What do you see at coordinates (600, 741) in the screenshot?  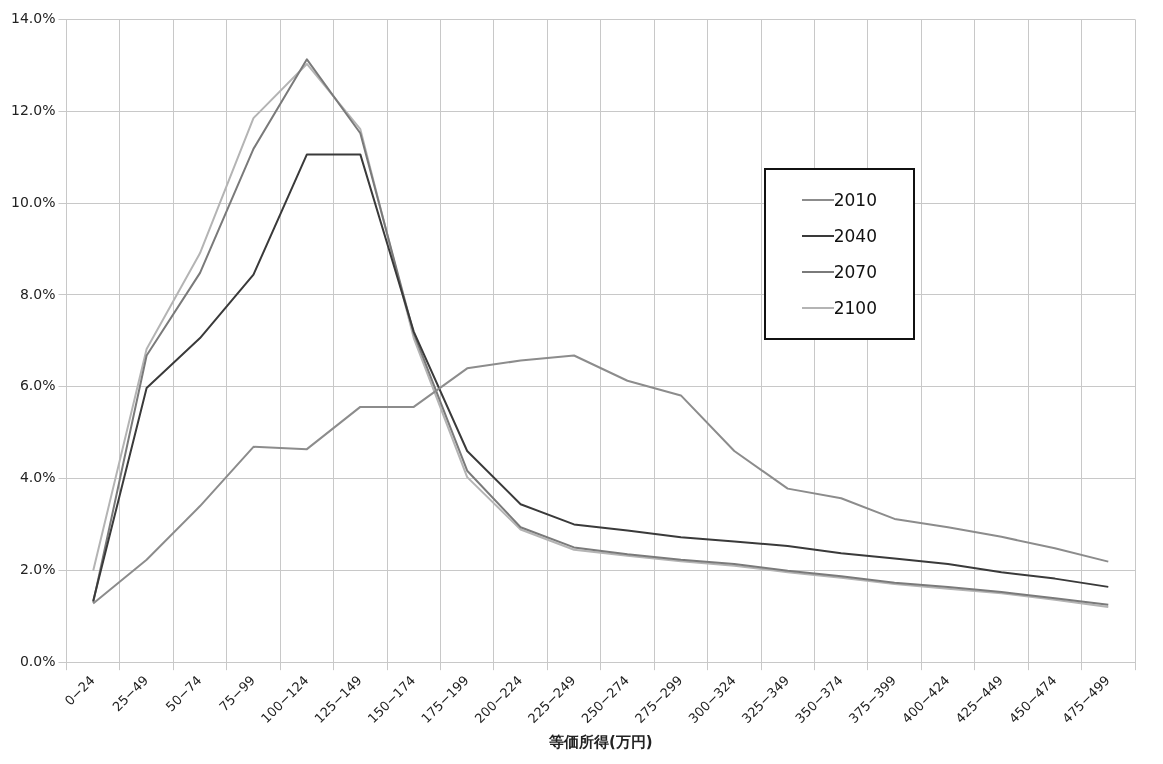 I see `x-axis-title: 等価所得(万円)` at bounding box center [600, 741].